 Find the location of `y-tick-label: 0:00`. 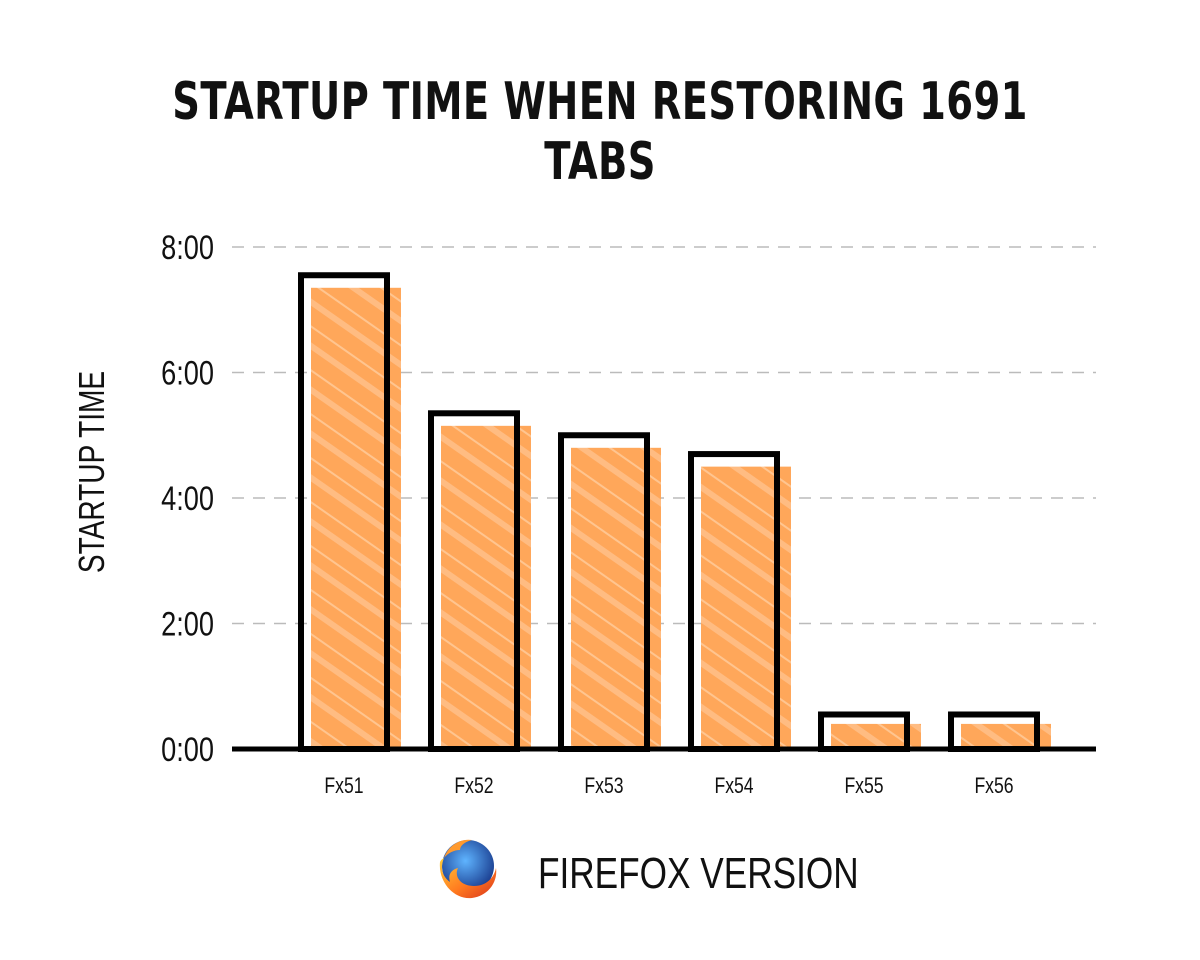

y-tick-label: 0:00 is located at coordinates (187, 749).